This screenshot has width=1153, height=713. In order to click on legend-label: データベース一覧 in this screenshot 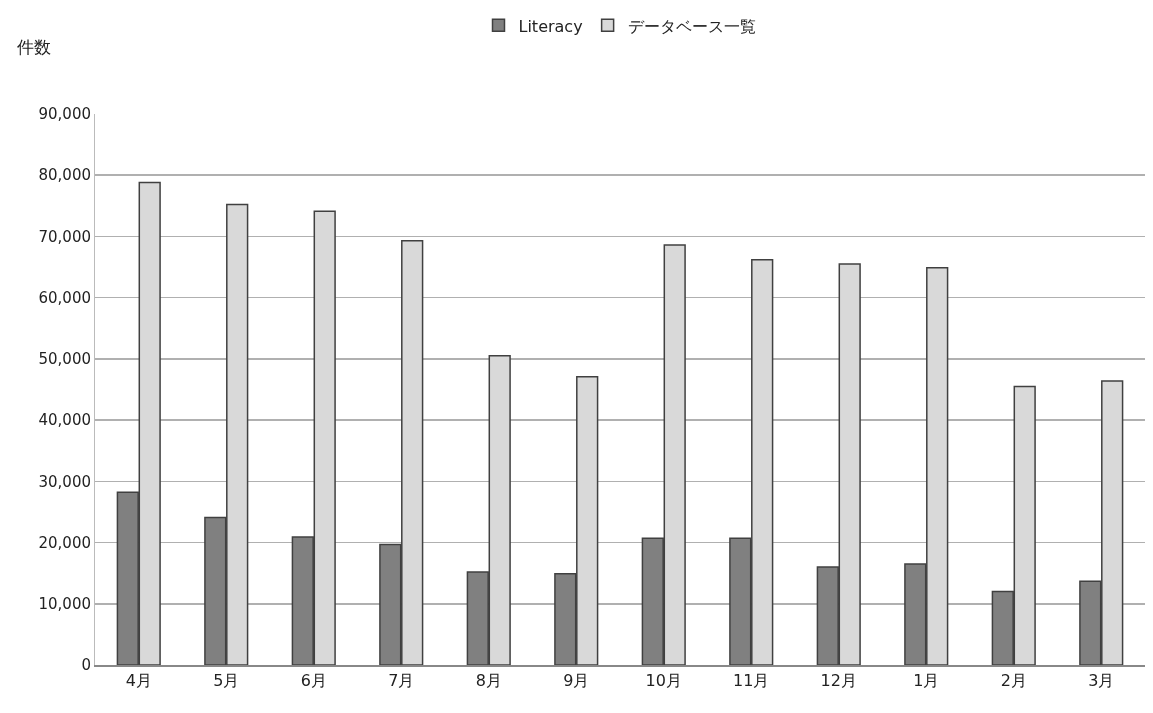, I will do `click(691, 26)`.